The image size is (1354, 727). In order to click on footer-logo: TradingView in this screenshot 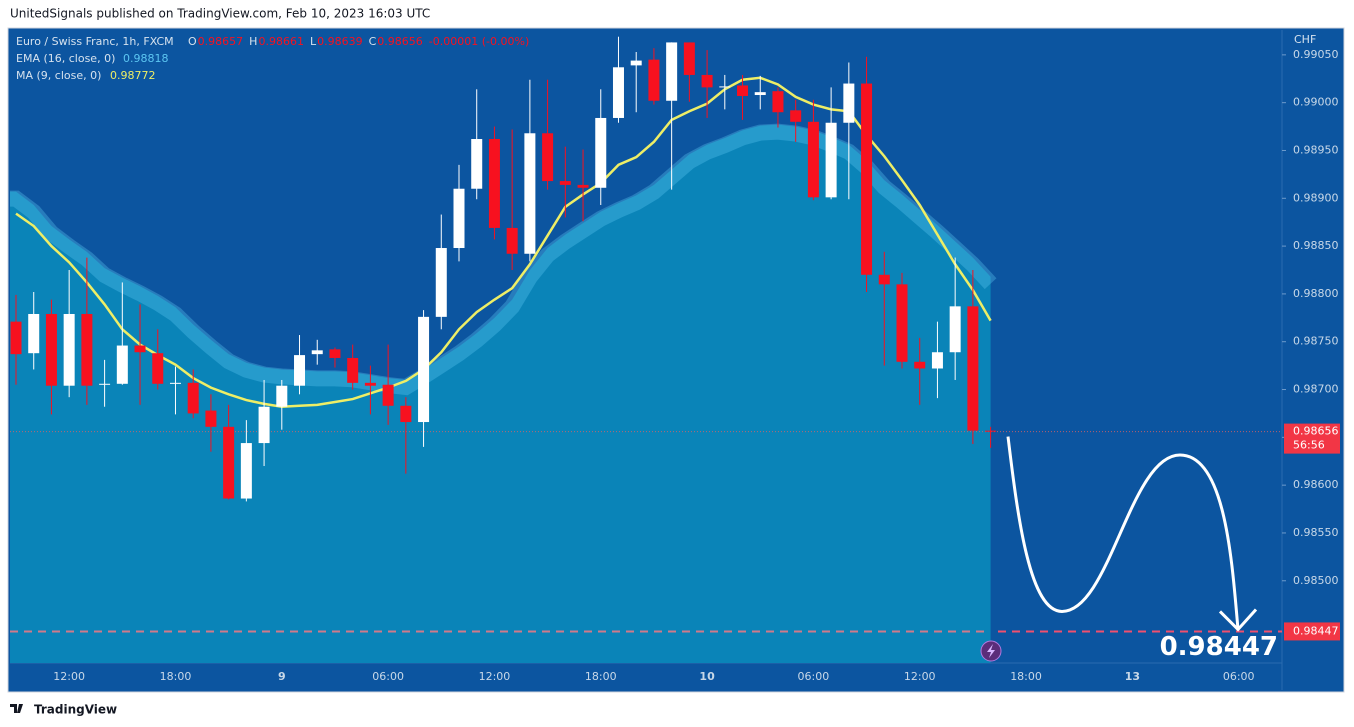, I will do `click(63, 710)`.